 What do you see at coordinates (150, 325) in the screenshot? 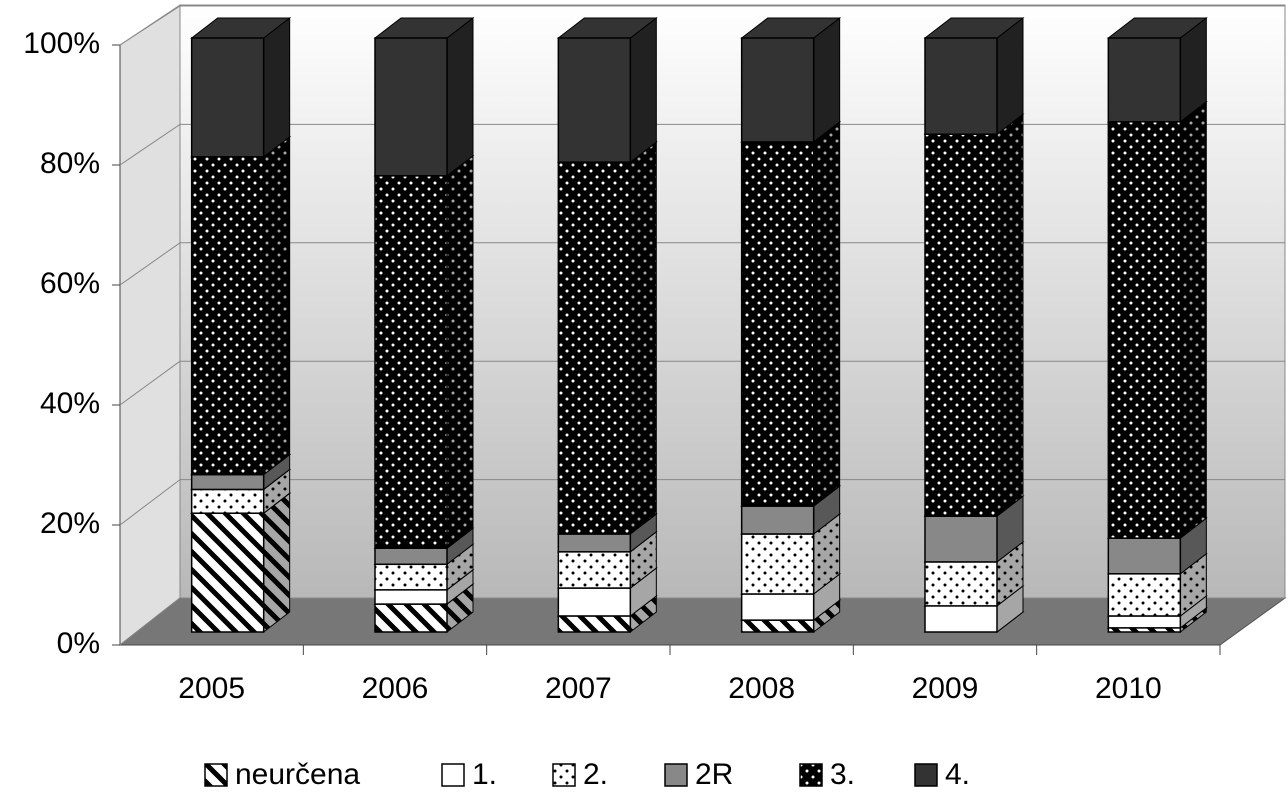
I see `side-wall` at bounding box center [150, 325].